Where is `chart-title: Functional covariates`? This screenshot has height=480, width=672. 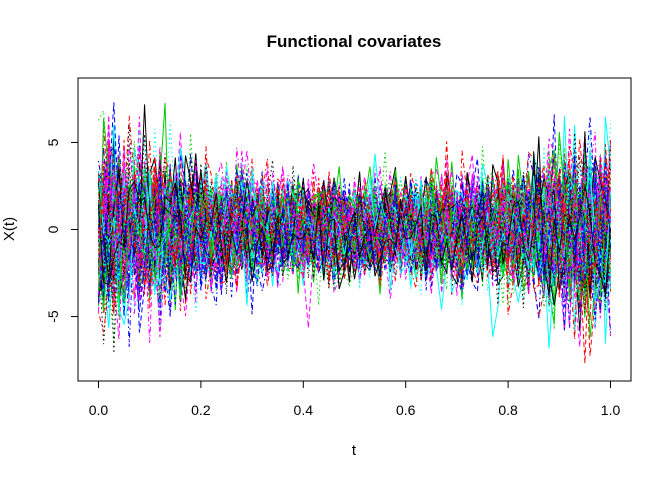
chart-title: Functional covariates is located at coordinates (354, 41).